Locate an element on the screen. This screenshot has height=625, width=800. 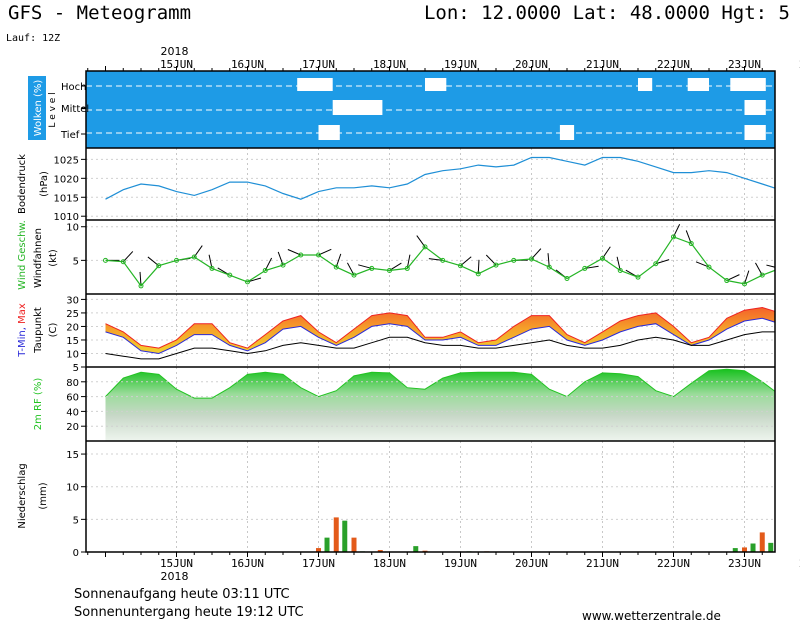
date-label-top: 17JUN is located at coordinates (318, 64).